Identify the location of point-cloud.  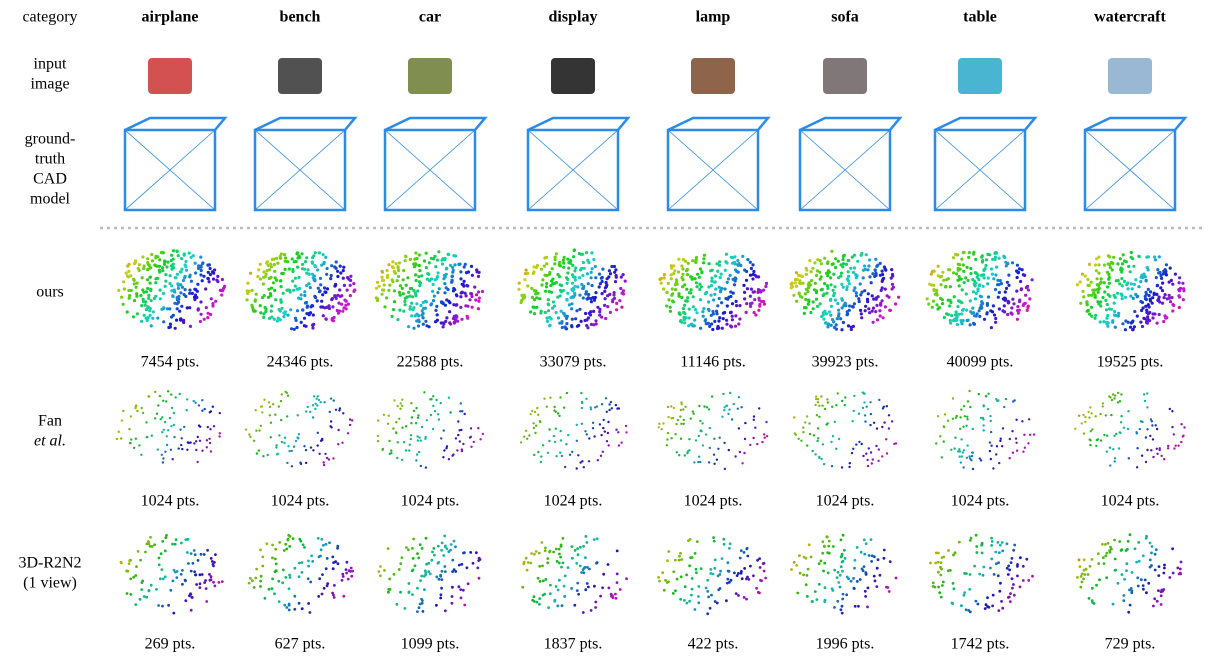
(712, 576).